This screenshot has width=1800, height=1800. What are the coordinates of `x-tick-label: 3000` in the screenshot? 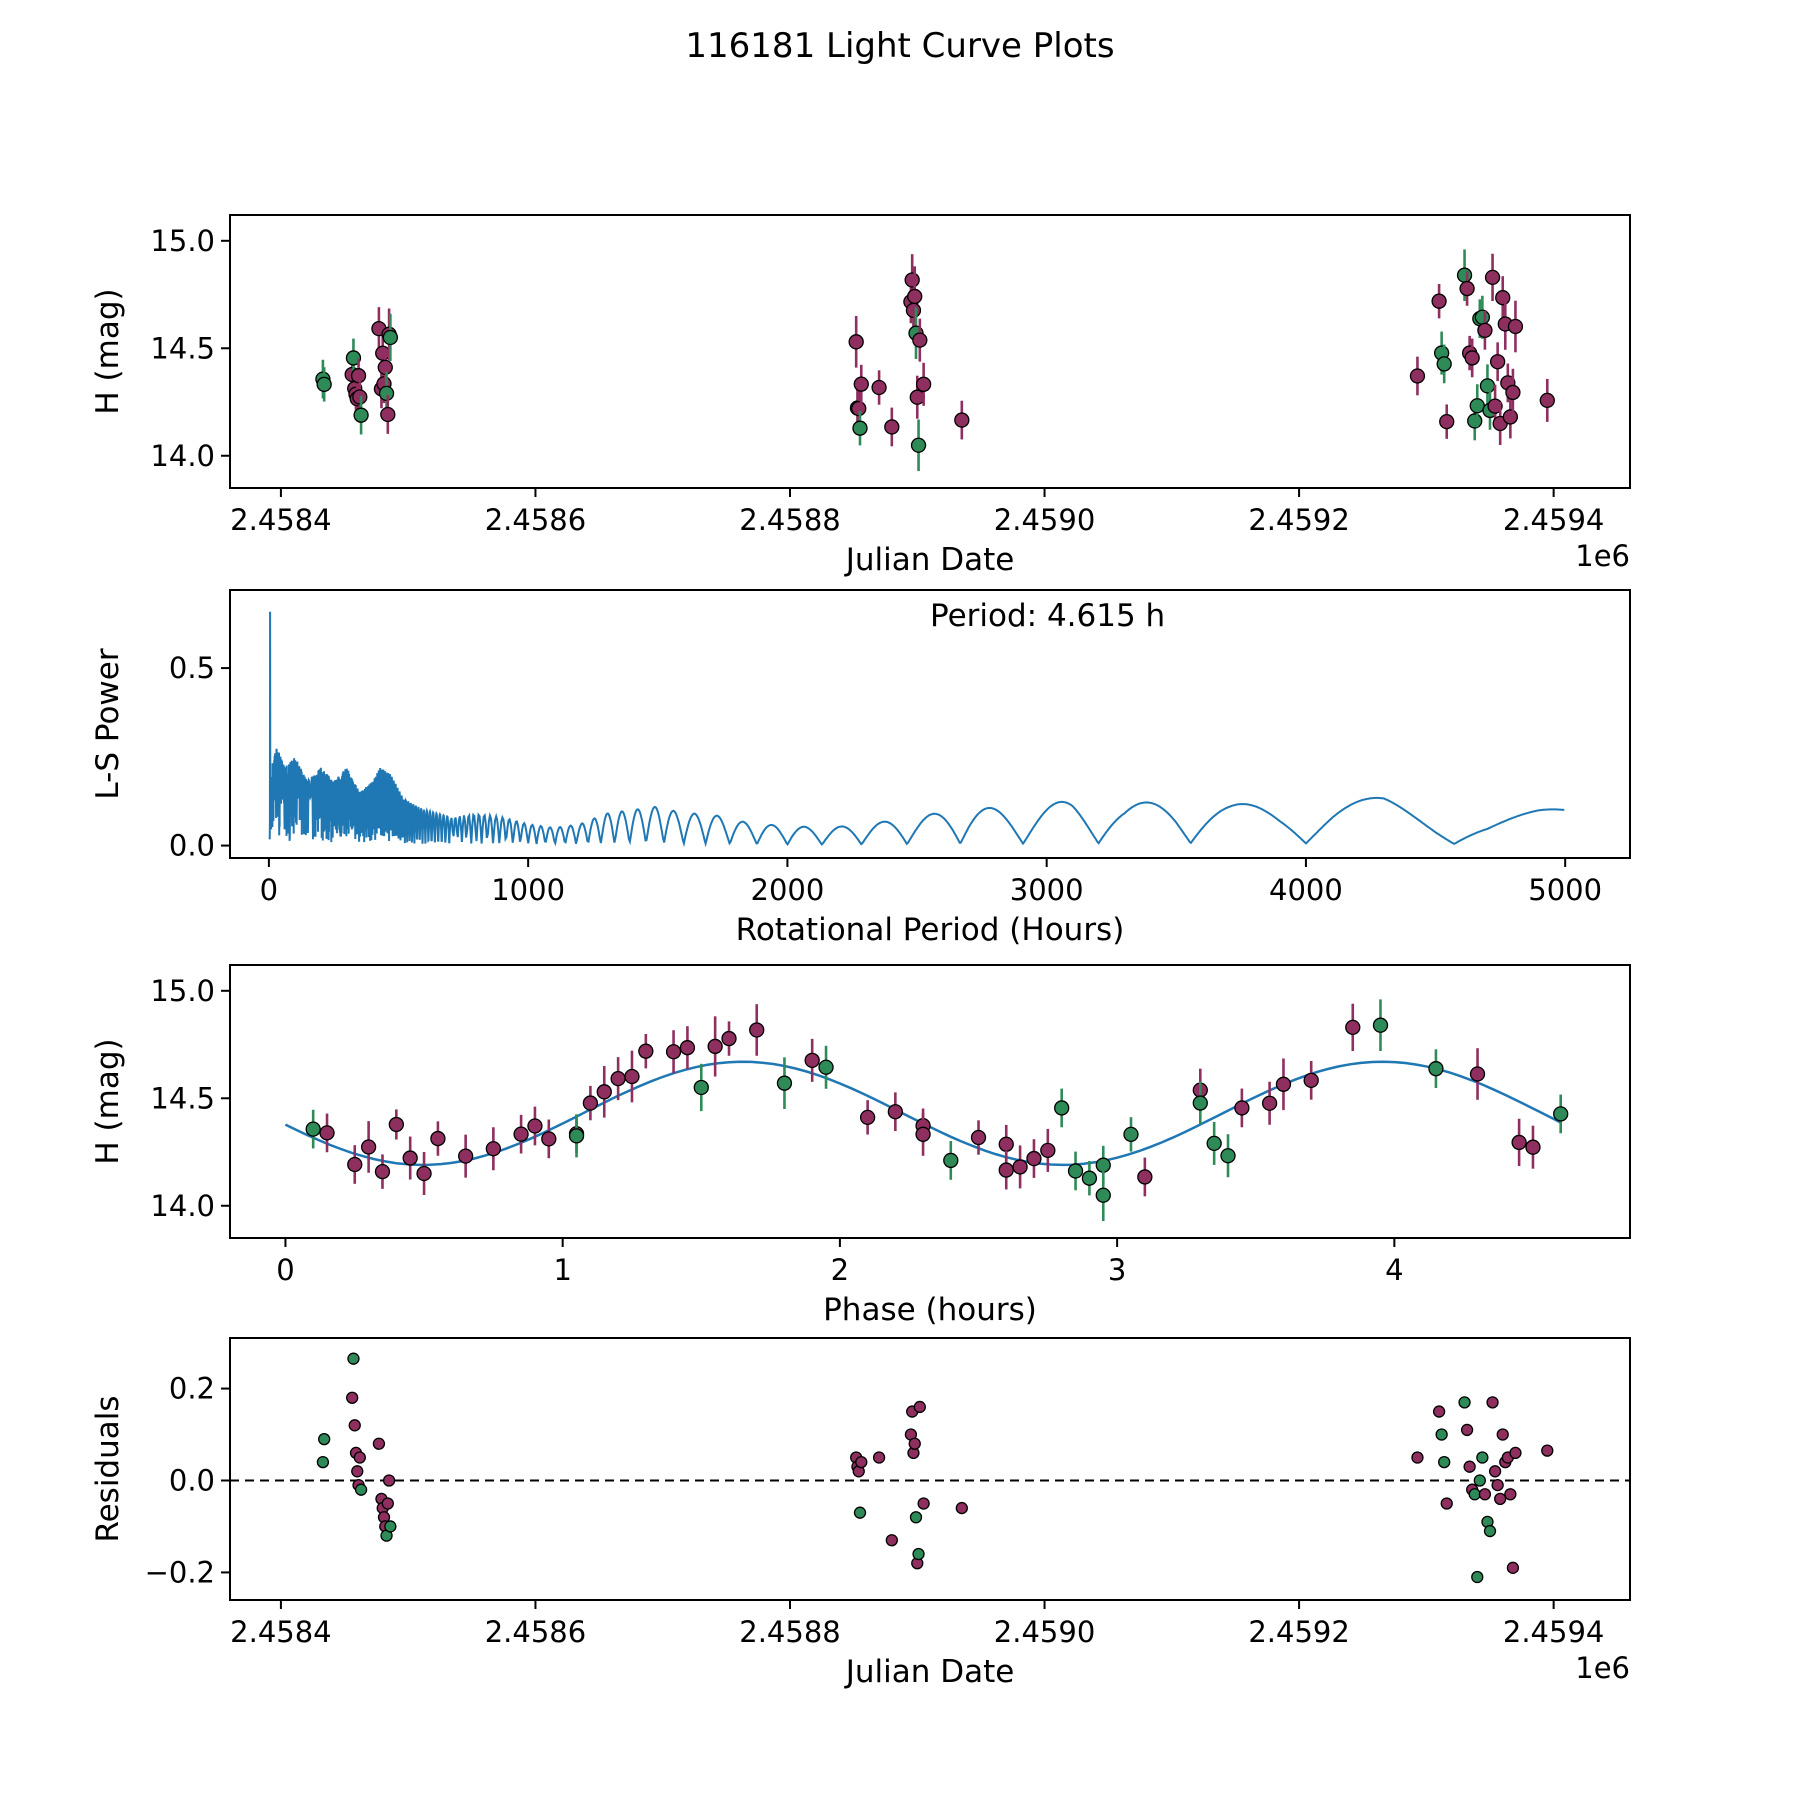 It's located at (1047, 890).